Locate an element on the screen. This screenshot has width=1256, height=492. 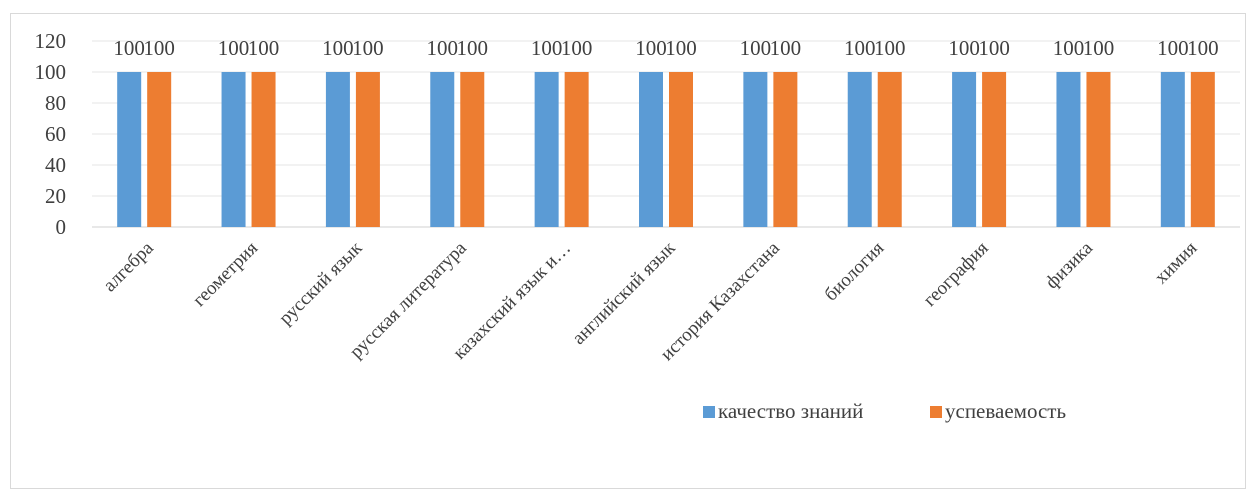
y-axis-ticks: 0 20 40 60 80 100 120 is located at coordinates (51, 134).